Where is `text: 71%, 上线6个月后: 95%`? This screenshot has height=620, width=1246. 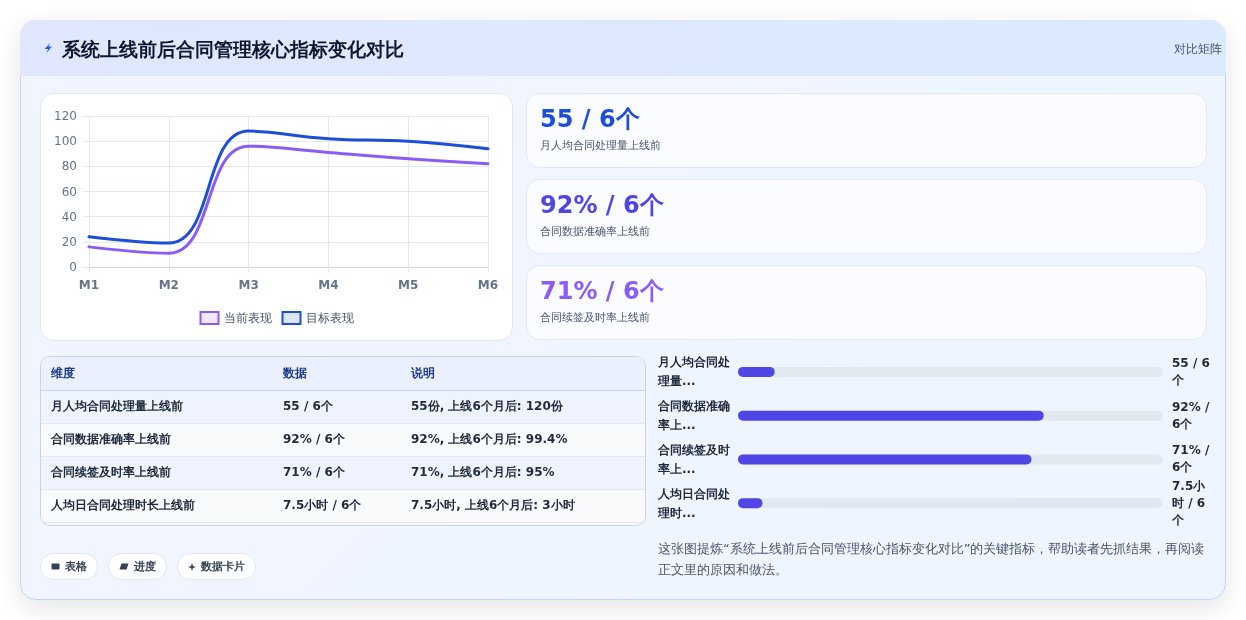
text: 71%, 上线6个月后: 95% is located at coordinates (483, 472).